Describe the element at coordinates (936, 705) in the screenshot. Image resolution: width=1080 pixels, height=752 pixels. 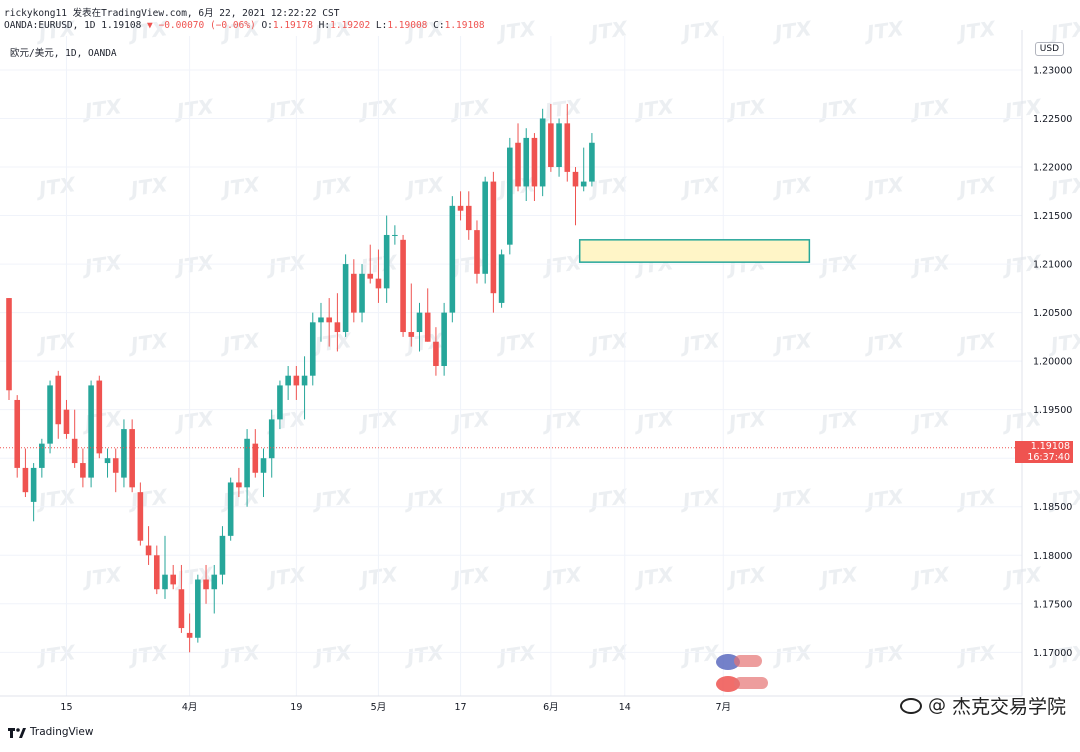
I see `at-sign: @` at that location.